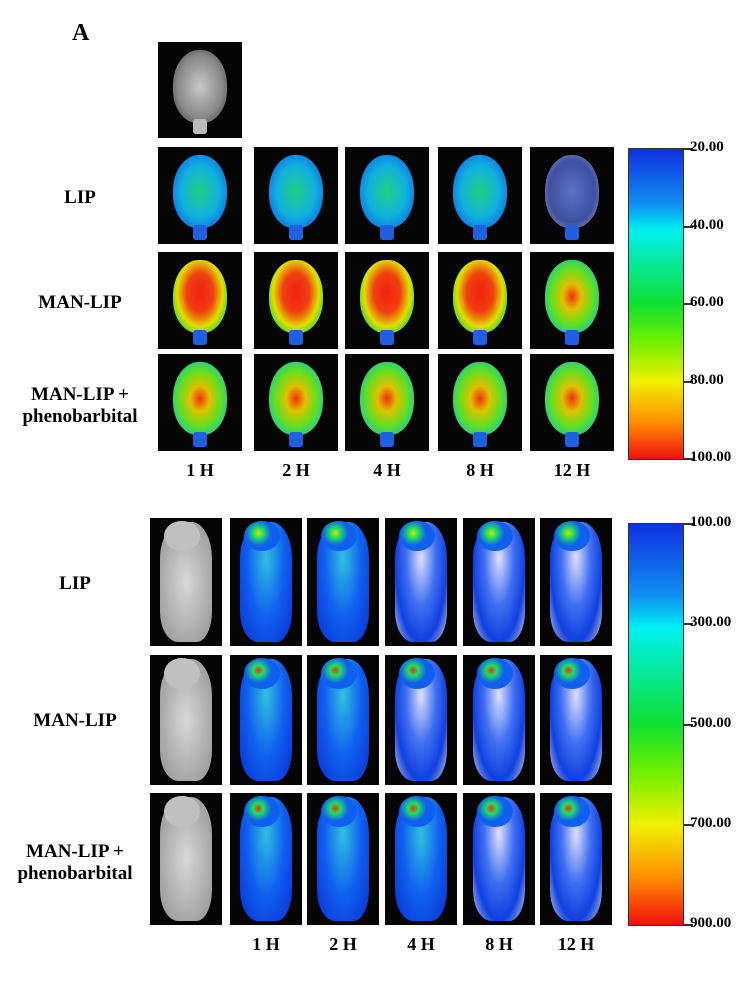  I want to click on colorbar-label: 60.00, so click(707, 302).